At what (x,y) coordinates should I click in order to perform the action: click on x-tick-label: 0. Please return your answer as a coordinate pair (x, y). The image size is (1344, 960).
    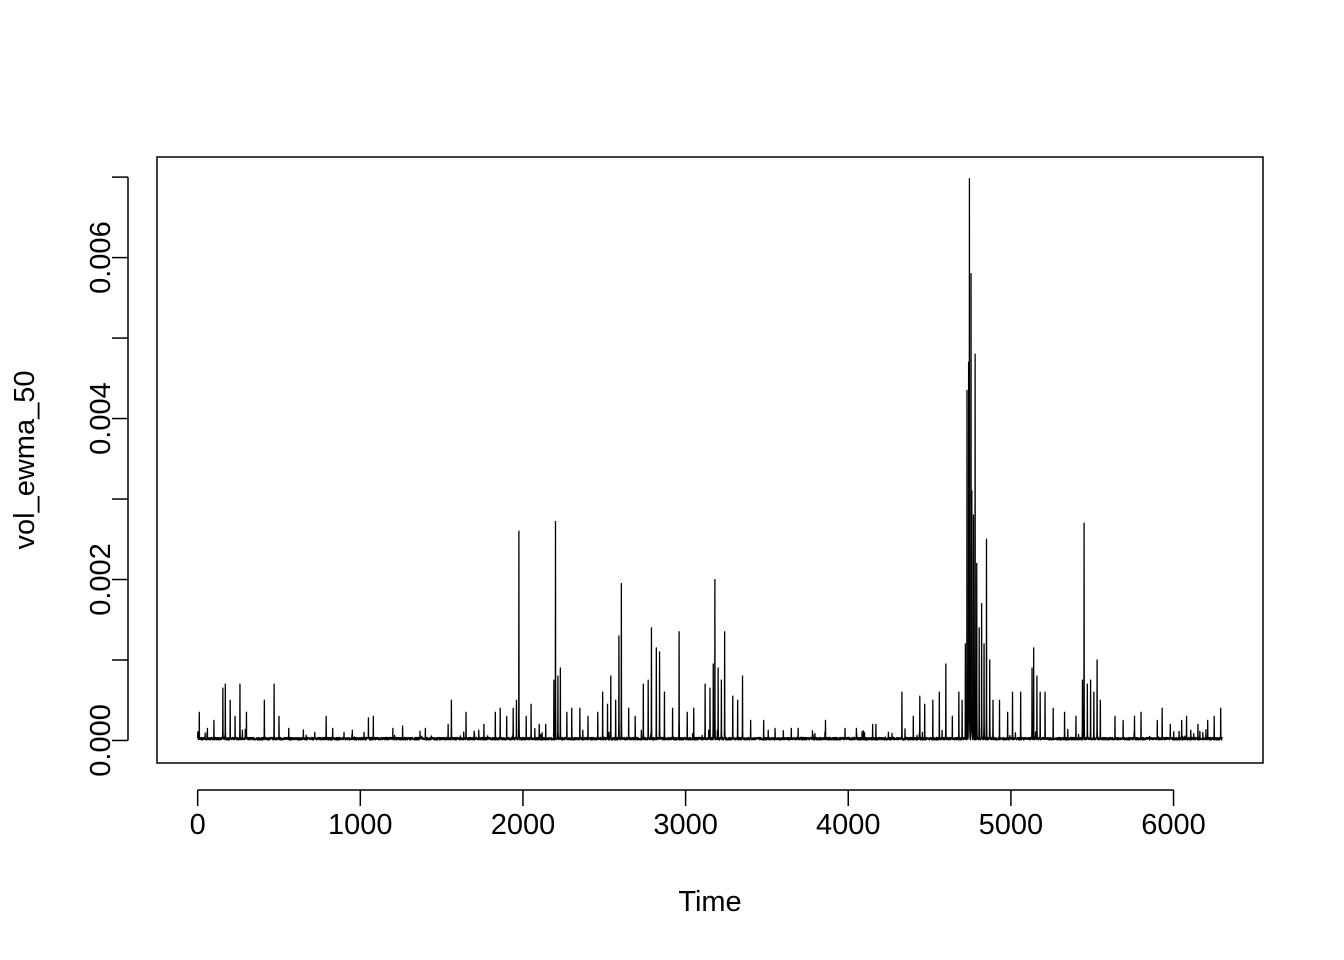
    Looking at the image, I should click on (198, 825).